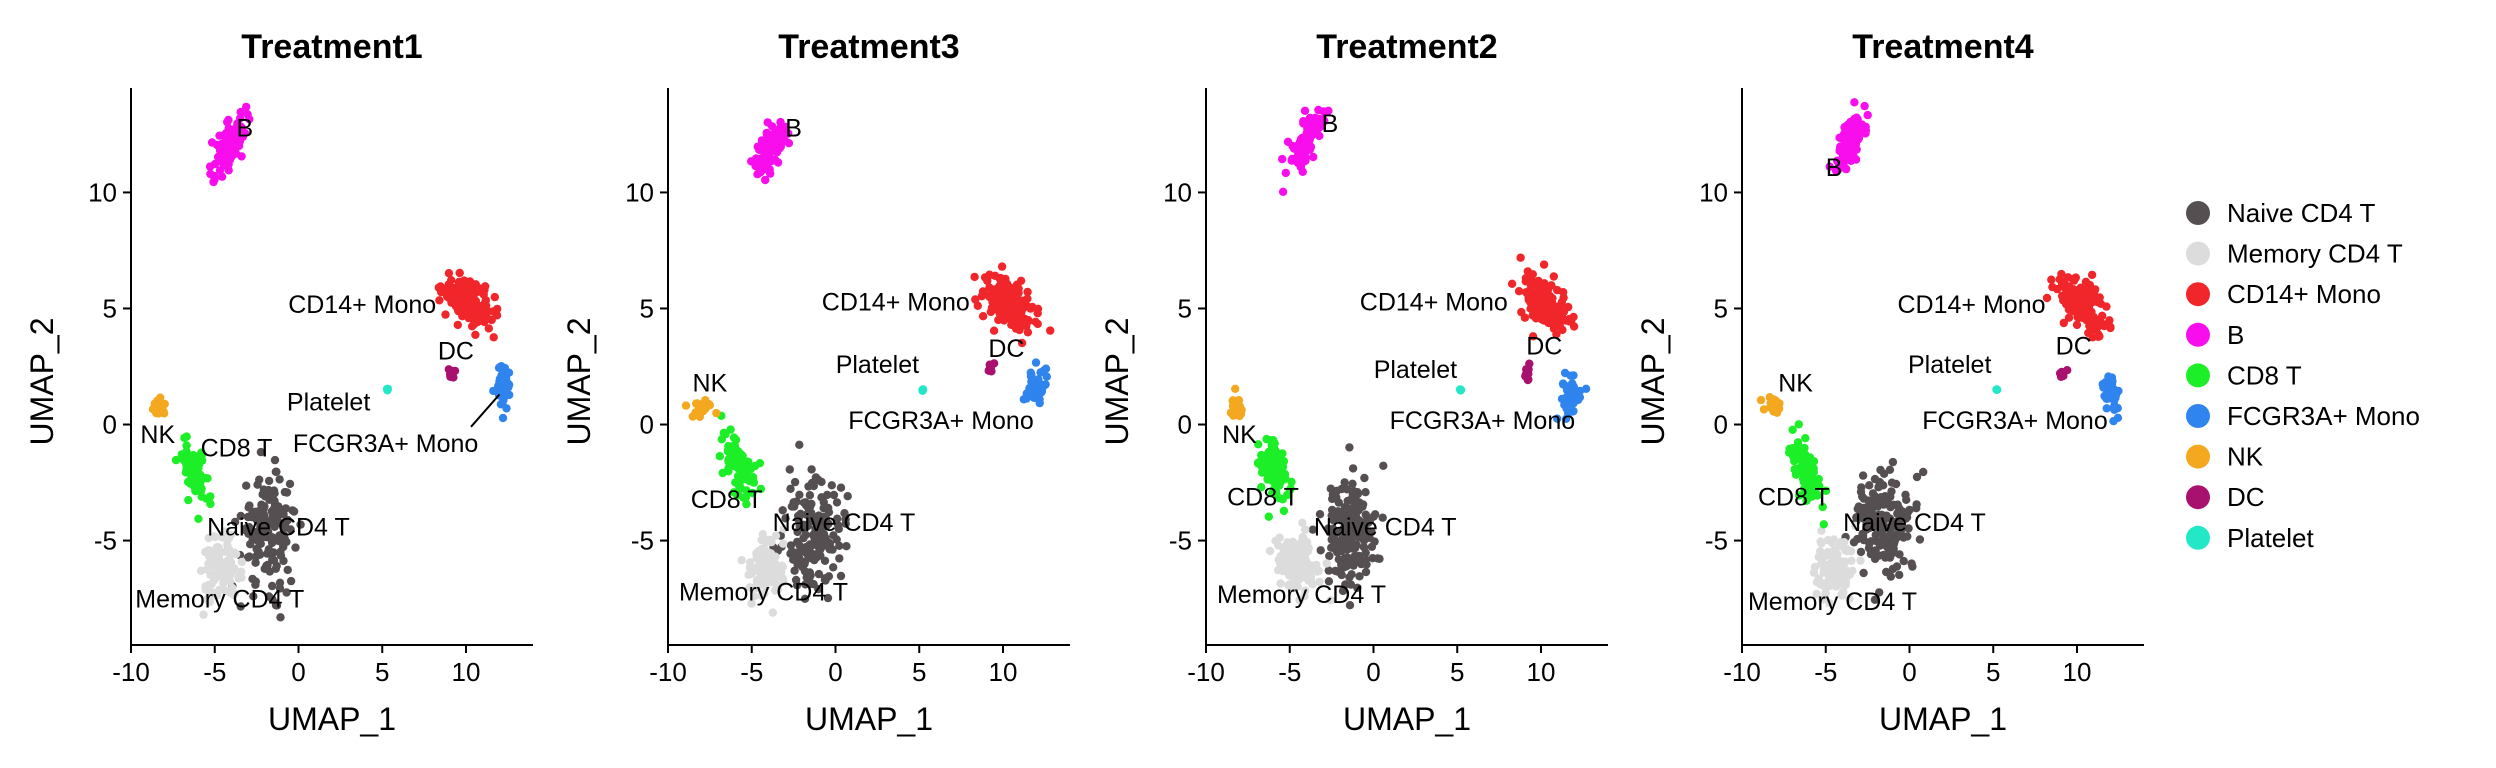 This screenshot has width=2496, height=768. What do you see at coordinates (1795, 384) in the screenshot?
I see `cluster-label: NK` at bounding box center [1795, 384].